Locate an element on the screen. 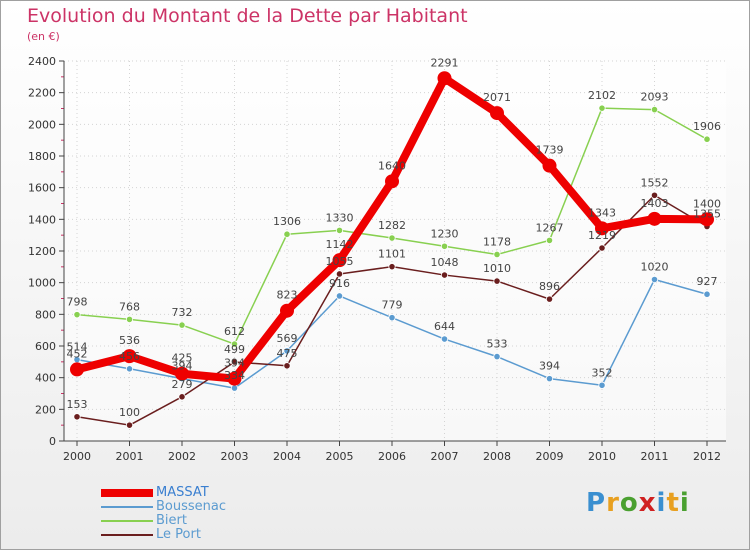 Image resolution: width=750 pixels, height=550 pixels. y-tick-label: 800 is located at coordinates (45, 314).